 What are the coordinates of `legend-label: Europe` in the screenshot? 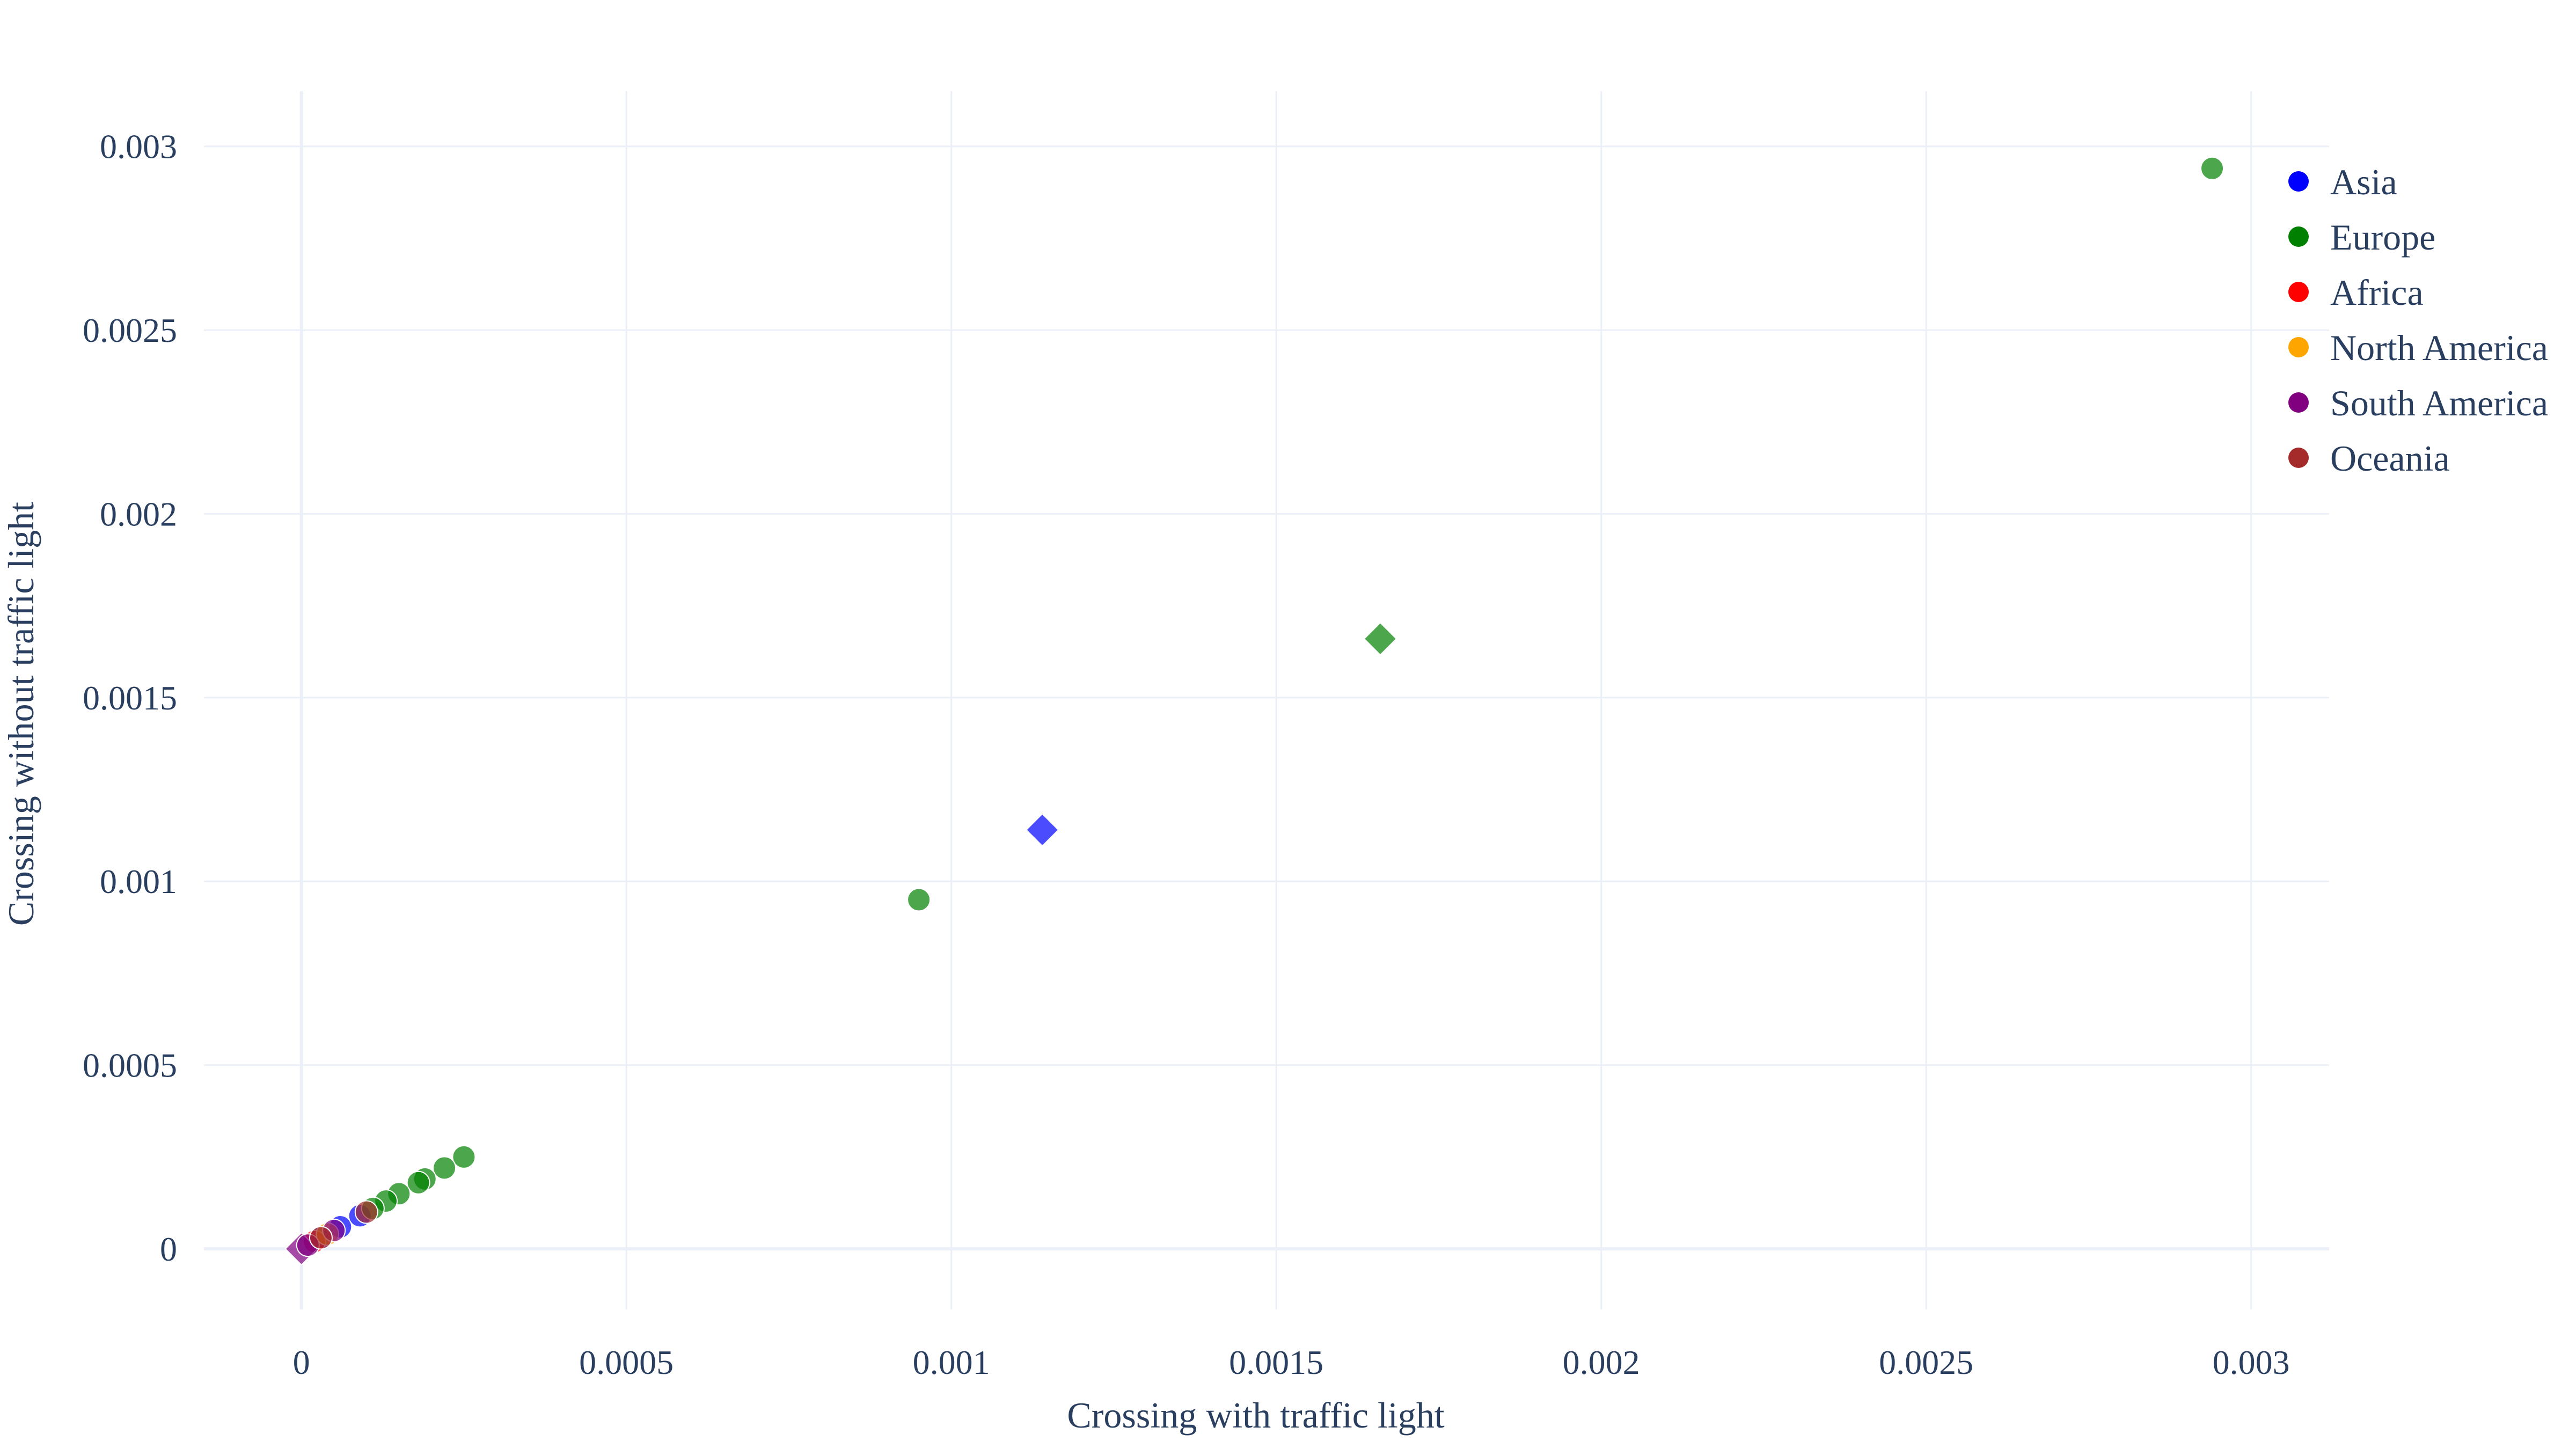 It's located at (2382, 237).